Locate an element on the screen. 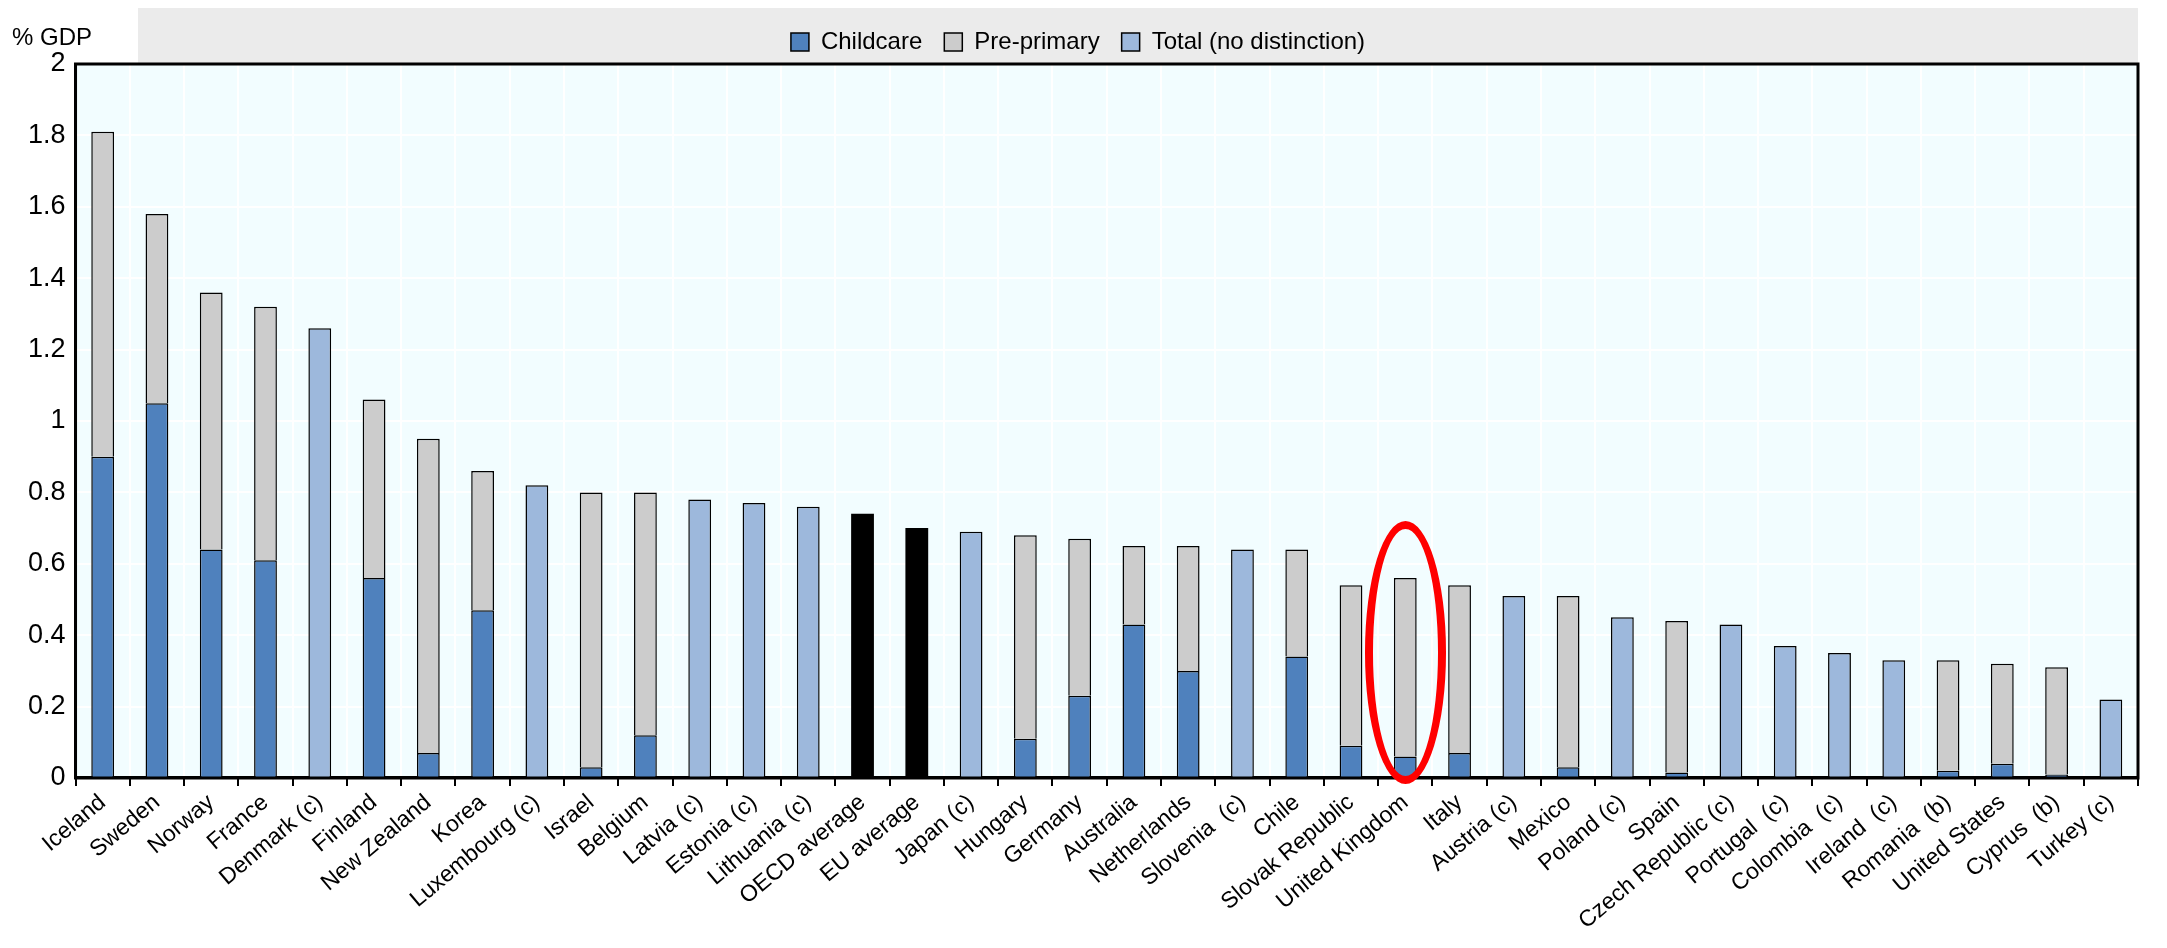  y-tick-label: 0.8 is located at coordinates (46, 490).